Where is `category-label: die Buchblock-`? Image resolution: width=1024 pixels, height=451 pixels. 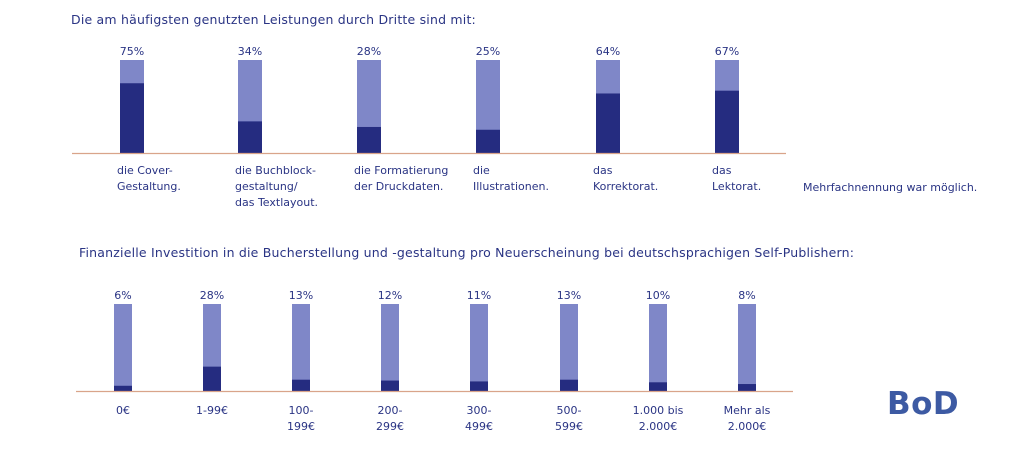 category-label: die Buchblock- is located at coordinates (275, 170).